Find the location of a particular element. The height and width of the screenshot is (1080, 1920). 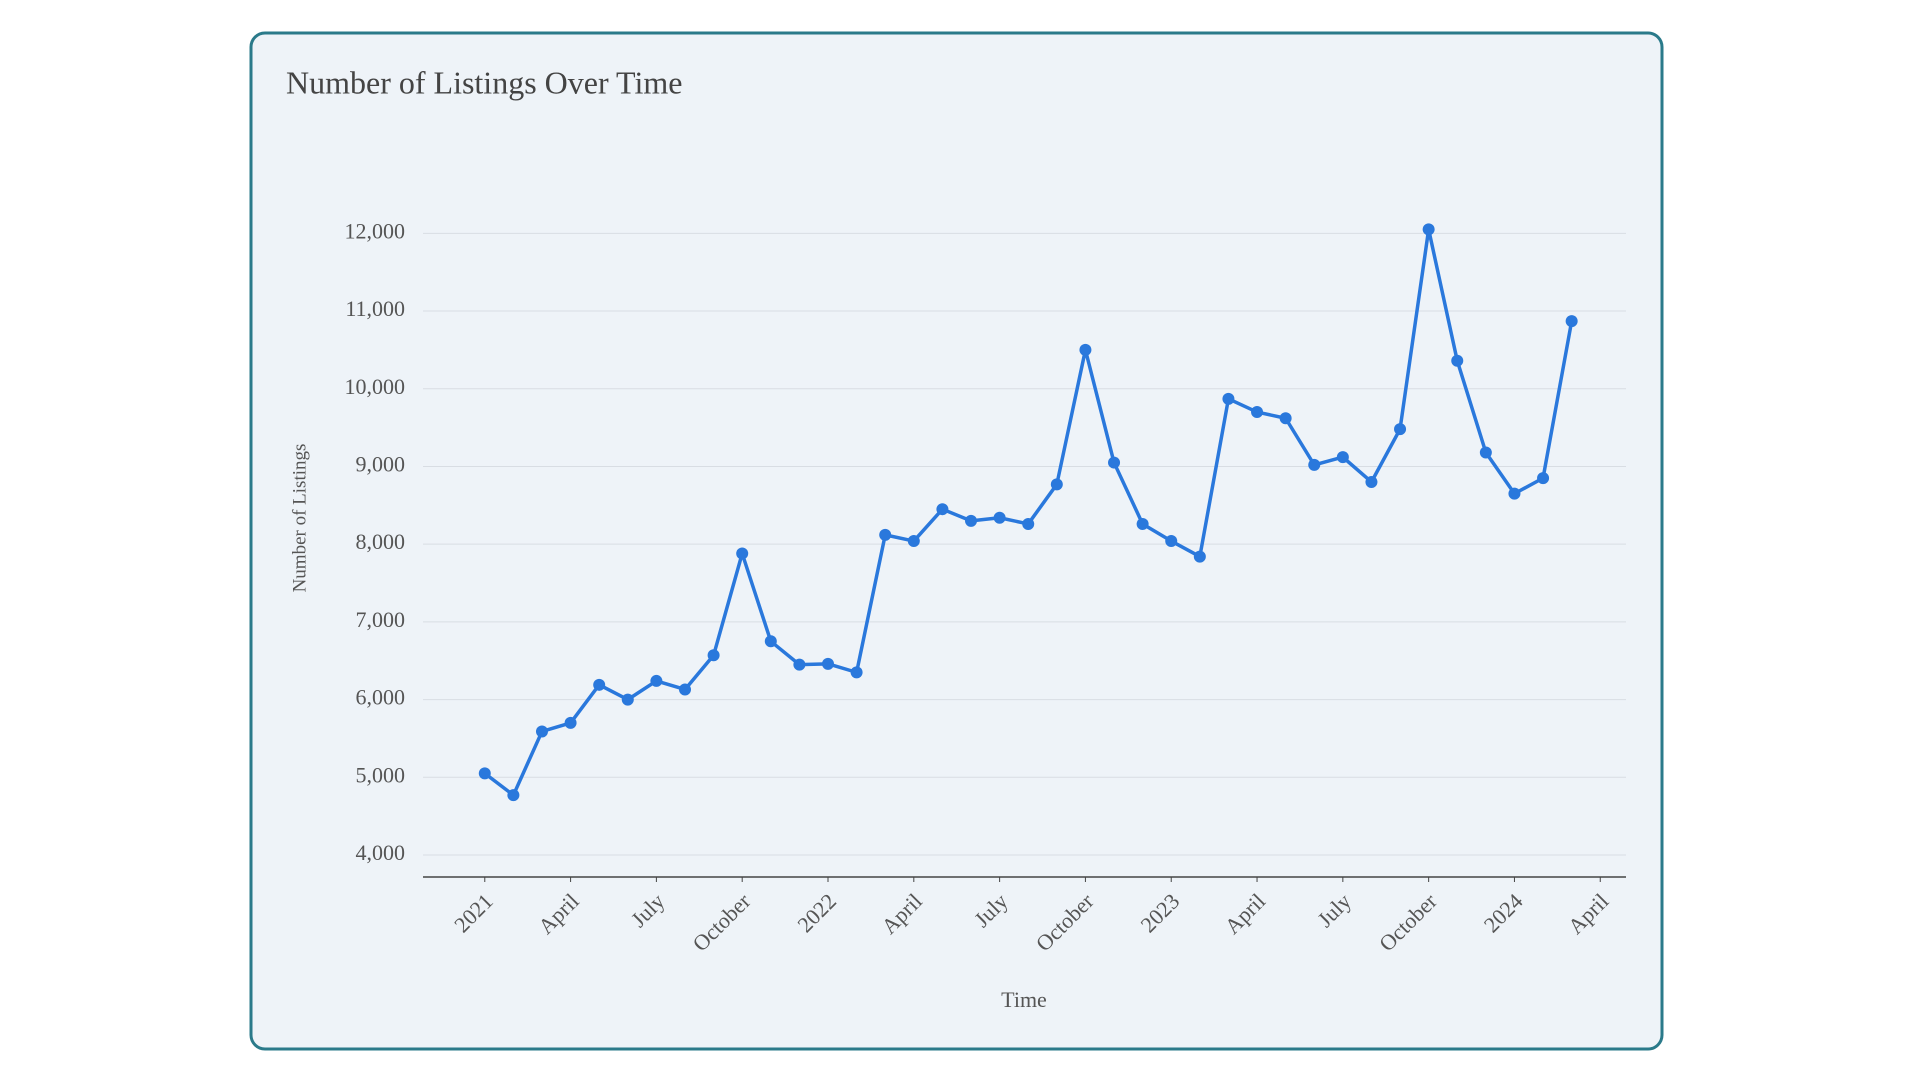

chart-title: Number of Listings Over Time is located at coordinates (484, 82).